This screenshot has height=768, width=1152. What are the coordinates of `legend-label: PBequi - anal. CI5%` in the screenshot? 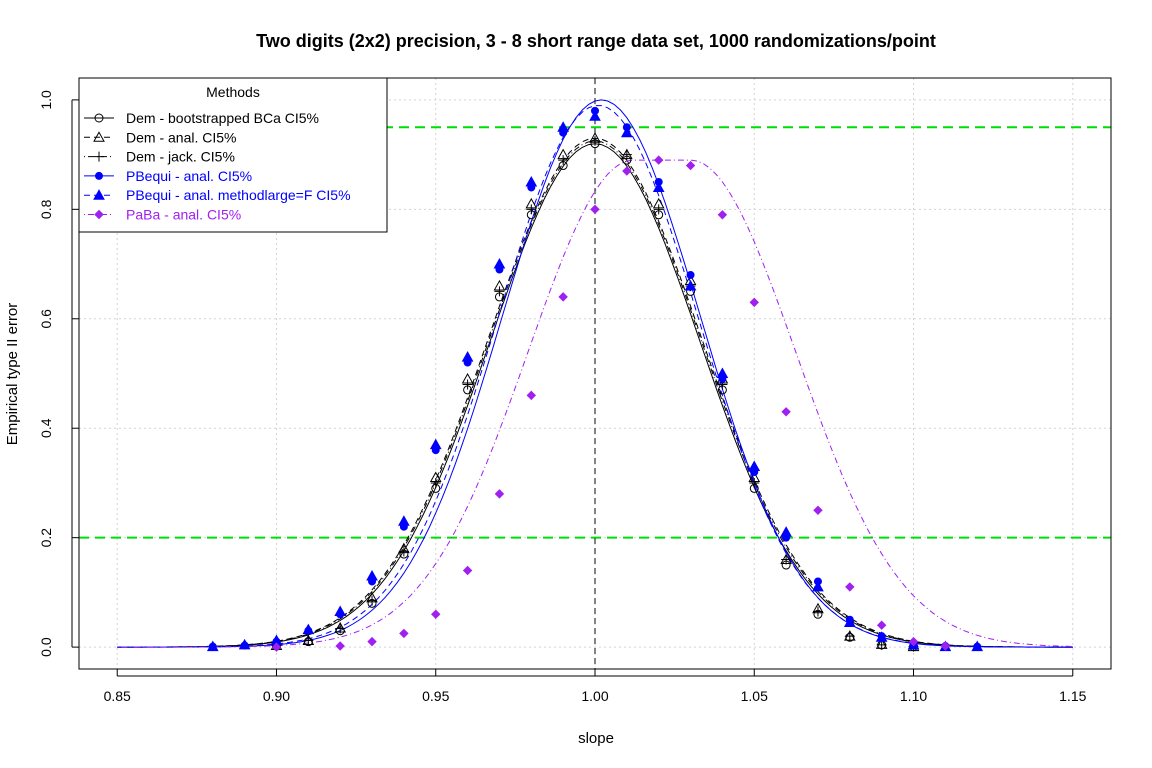 It's located at (189, 176).